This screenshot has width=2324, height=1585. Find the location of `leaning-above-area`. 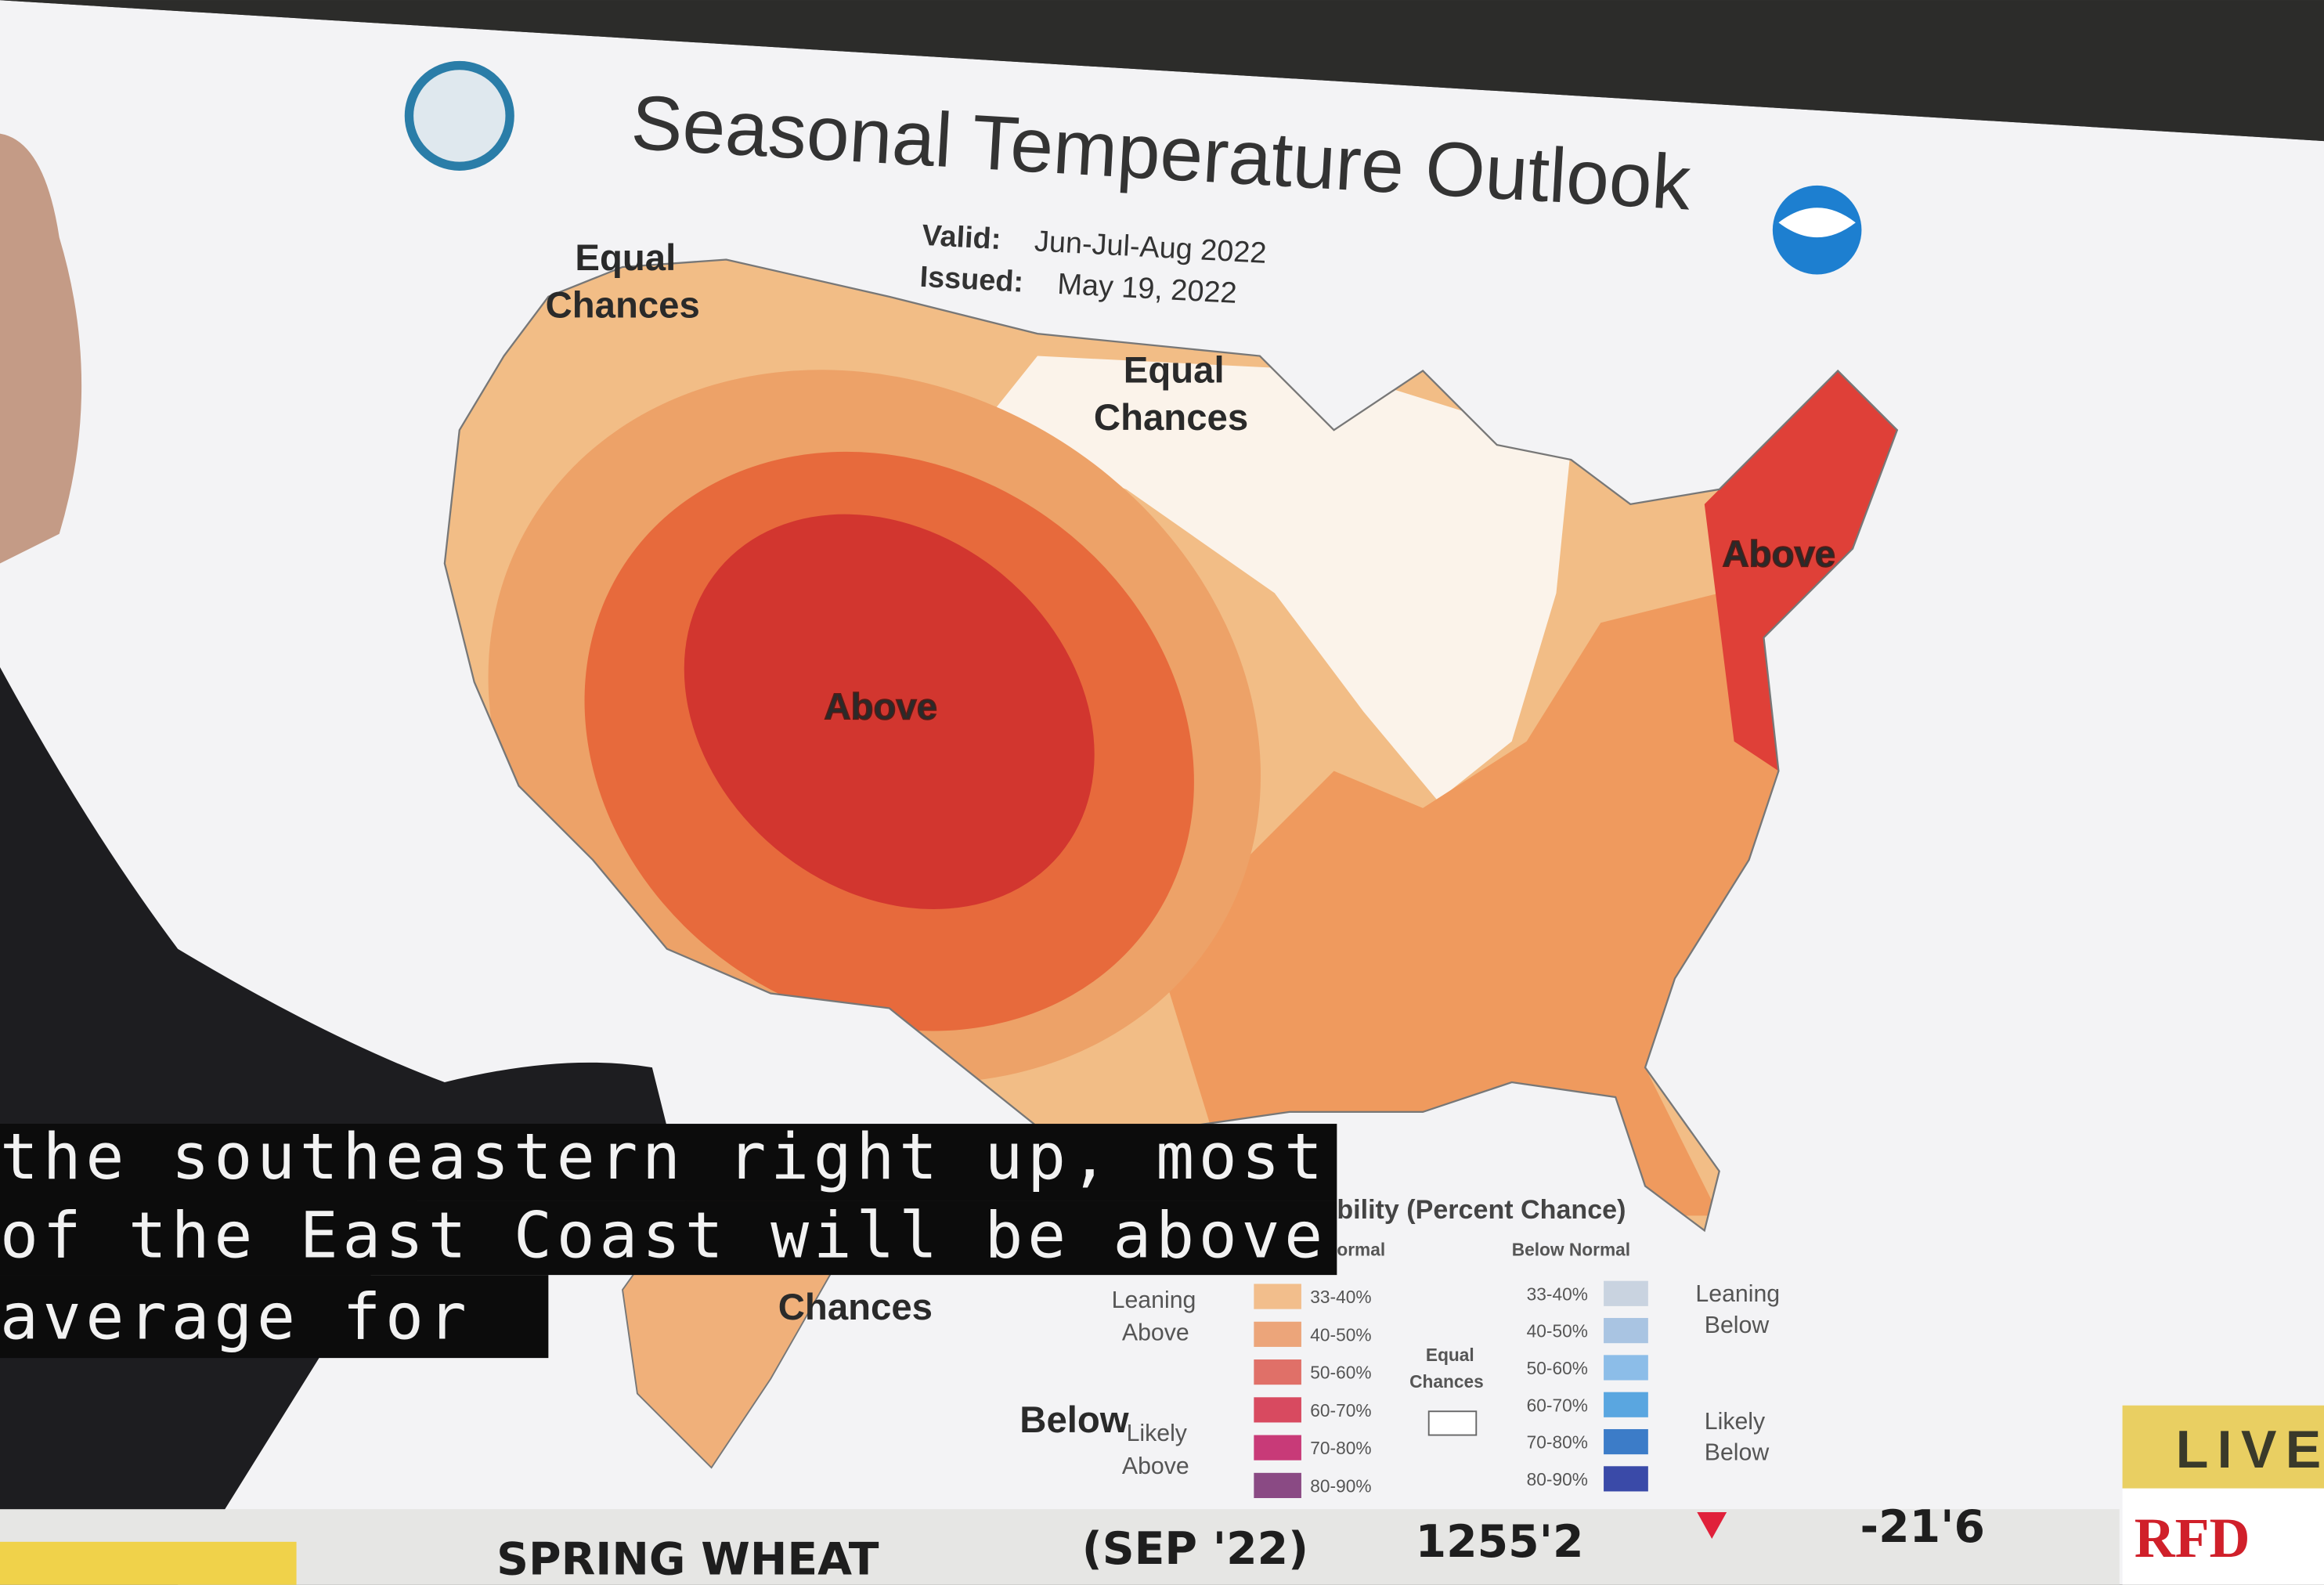

leaning-above-area is located at coordinates (1497, 904).